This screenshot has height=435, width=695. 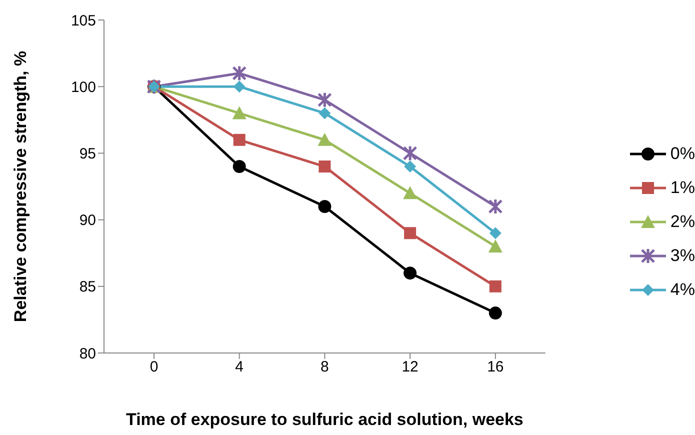 What do you see at coordinates (495, 367) in the screenshot?
I see `x-tick-label: 16` at bounding box center [495, 367].